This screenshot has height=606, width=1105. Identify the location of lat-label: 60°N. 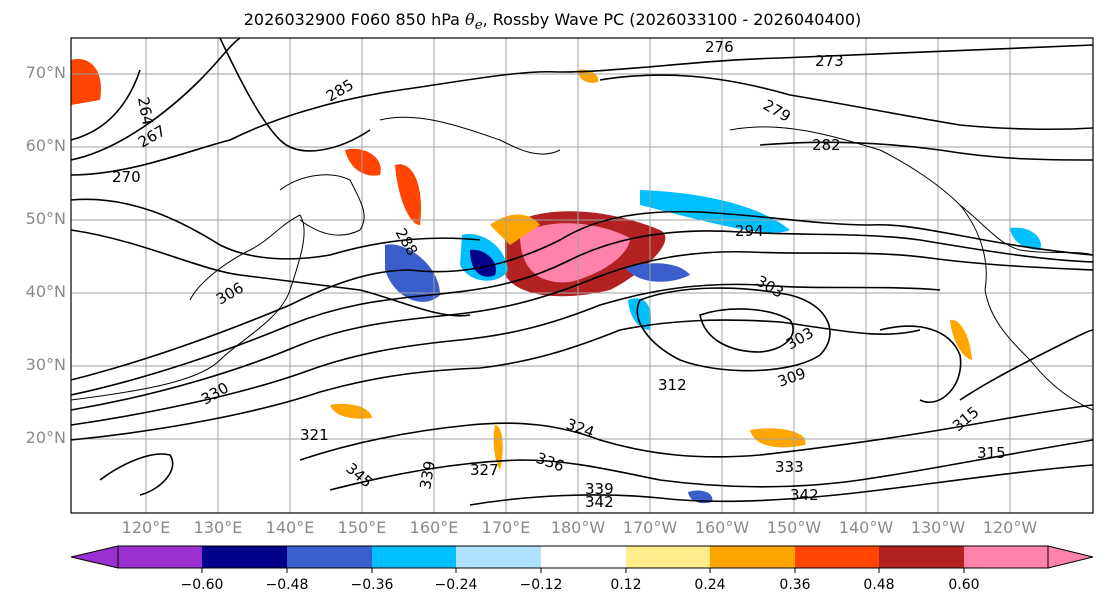
(45, 145).